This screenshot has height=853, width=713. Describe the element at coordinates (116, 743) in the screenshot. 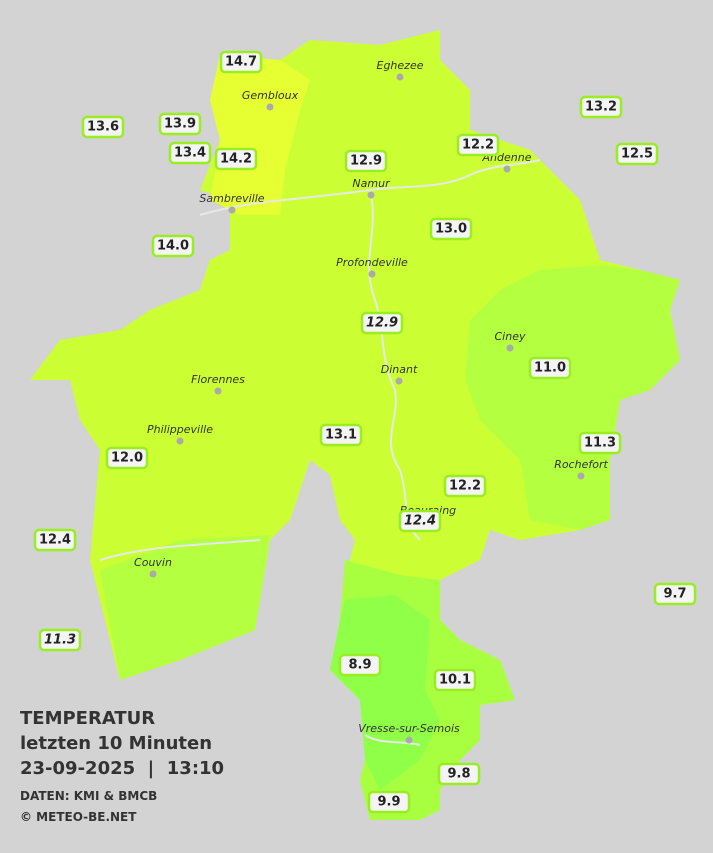

I see `subtitle: letzten 10 Minuten` at that location.